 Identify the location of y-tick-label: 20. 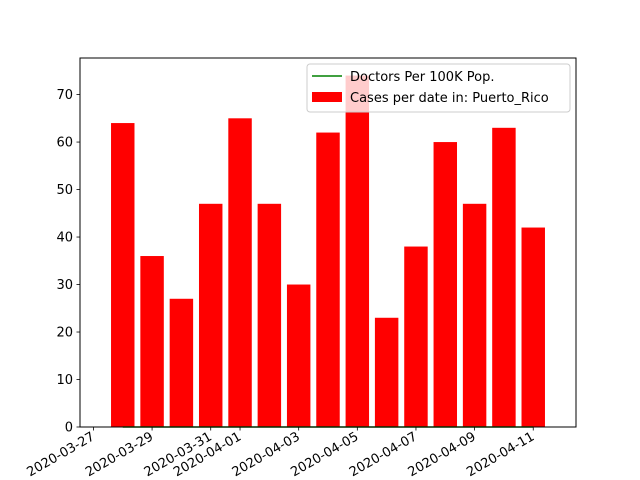
(64, 333).